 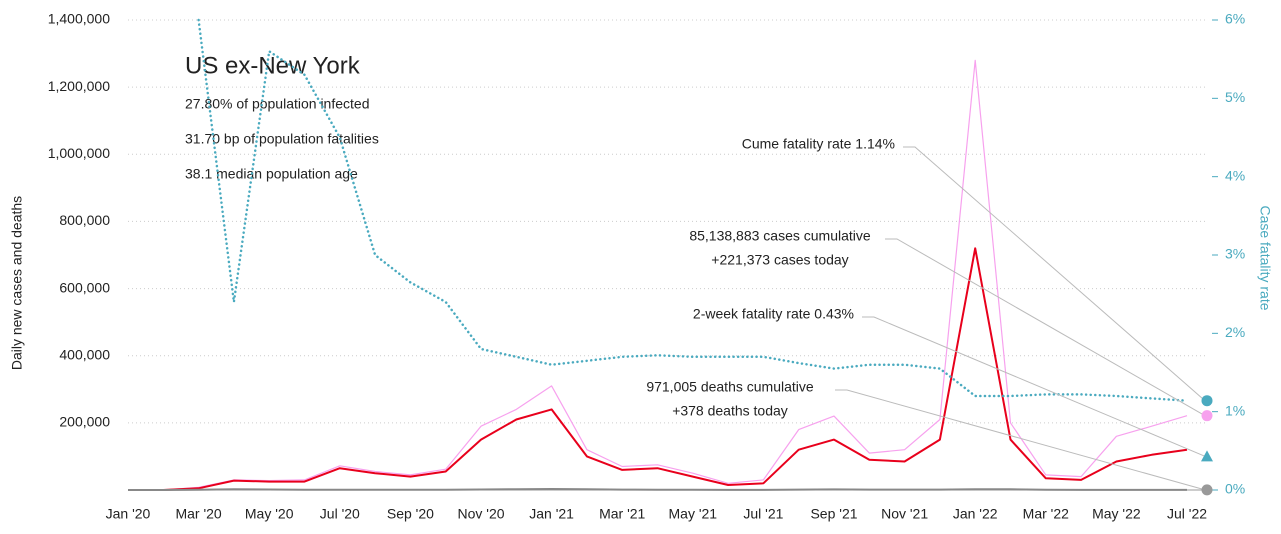 What do you see at coordinates (1235, 410) in the screenshot?
I see `y2-tick-label: 1%` at bounding box center [1235, 410].